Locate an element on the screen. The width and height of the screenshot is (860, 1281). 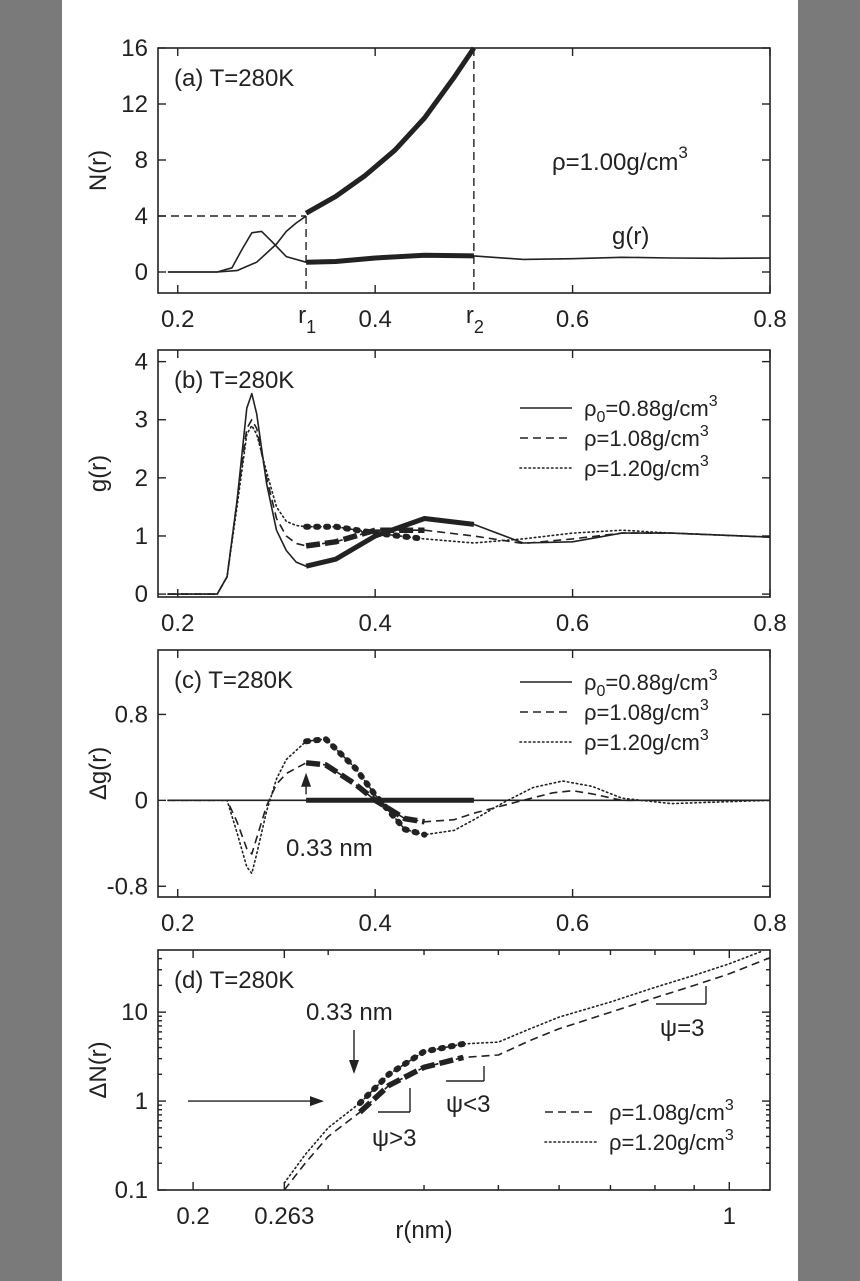
legend-label-d: ρ=1.20g/cm3 is located at coordinates (671, 1141).